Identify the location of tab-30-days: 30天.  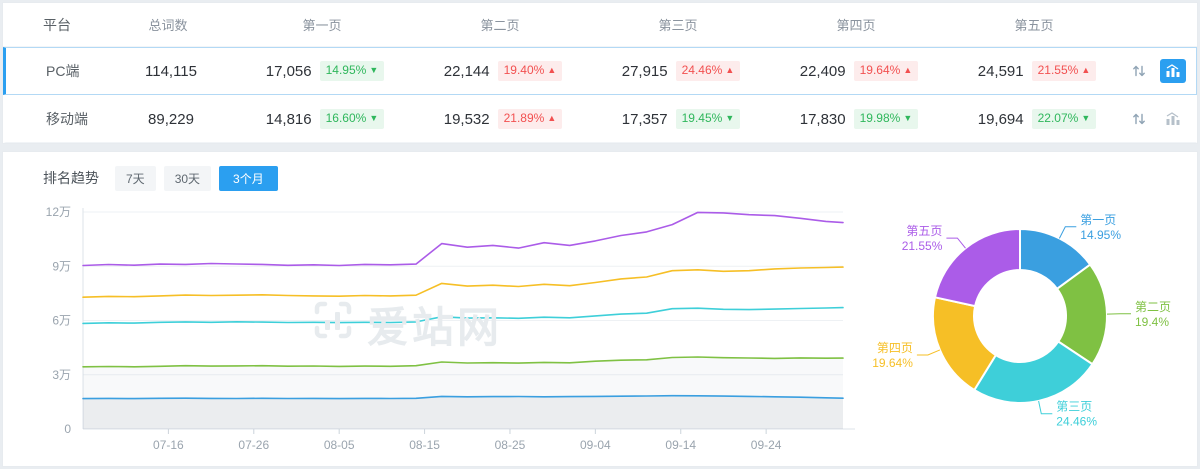
(187, 178).